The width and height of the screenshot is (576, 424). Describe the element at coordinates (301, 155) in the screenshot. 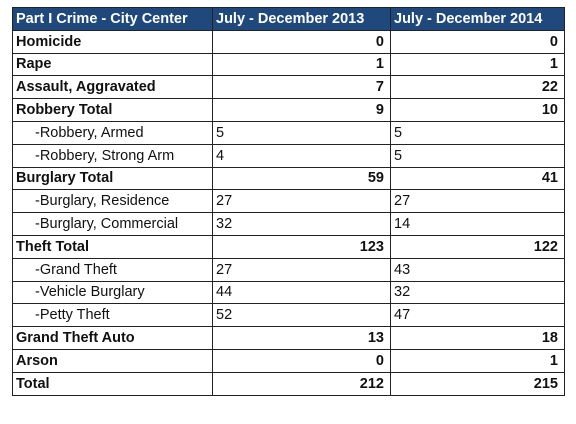

I see `value-2013: 4` at that location.